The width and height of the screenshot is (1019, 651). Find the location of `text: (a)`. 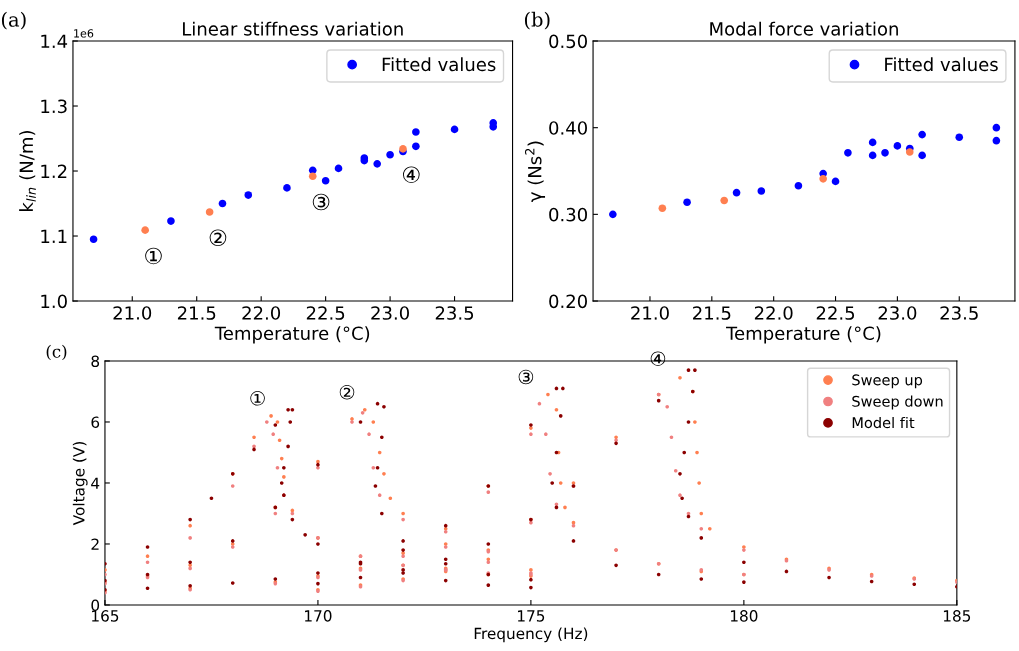

text: (a) is located at coordinates (13, 20).